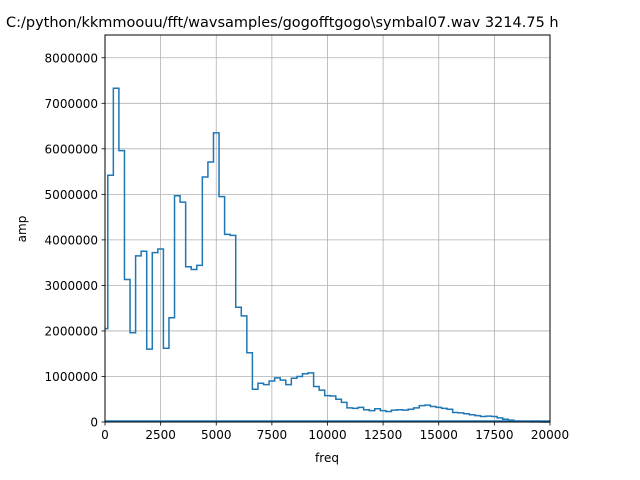 The image size is (640, 480). I want to click on x-axis-ticks: 0 2500 5000 7500 10000 12500 15000 17500 20000, so click(335, 432).